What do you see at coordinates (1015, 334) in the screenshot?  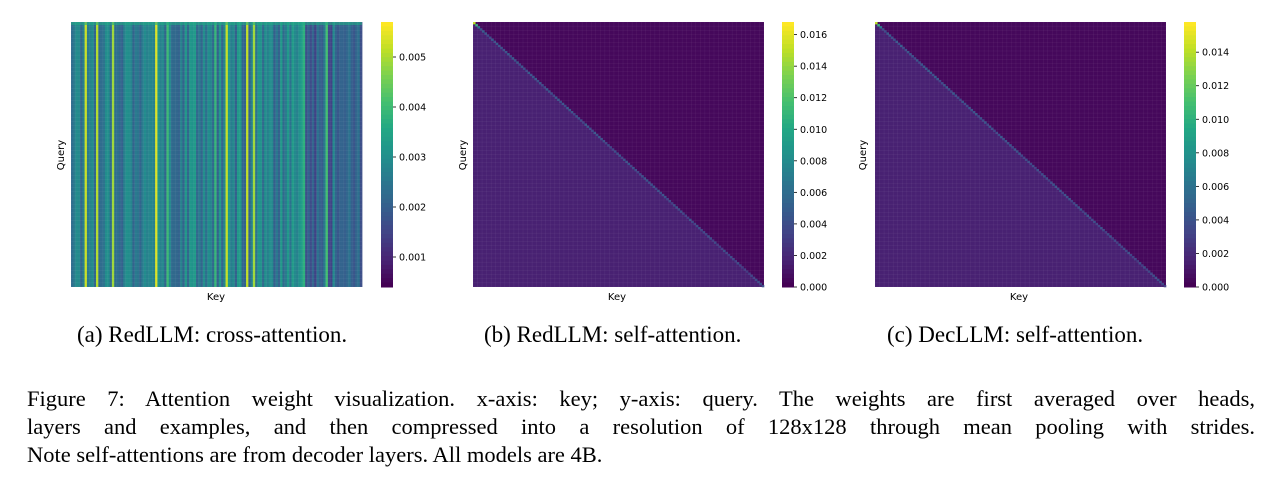 I see `subcaption-c: (c) DecLLM: self-attention.` at bounding box center [1015, 334].